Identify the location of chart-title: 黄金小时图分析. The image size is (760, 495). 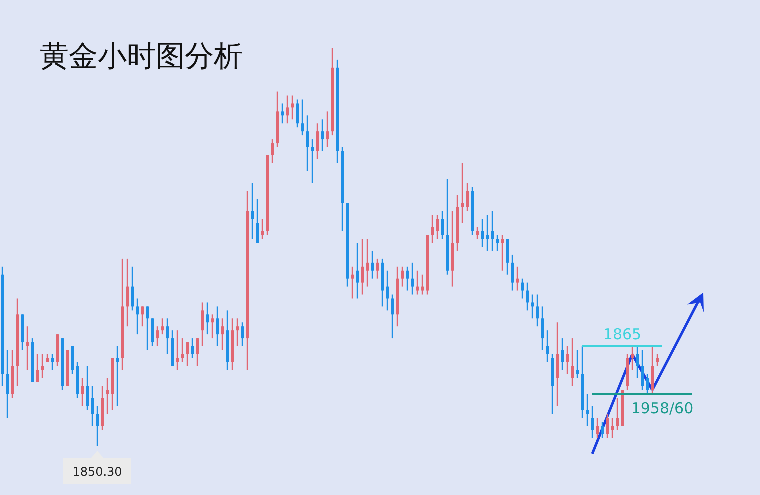
(141, 56).